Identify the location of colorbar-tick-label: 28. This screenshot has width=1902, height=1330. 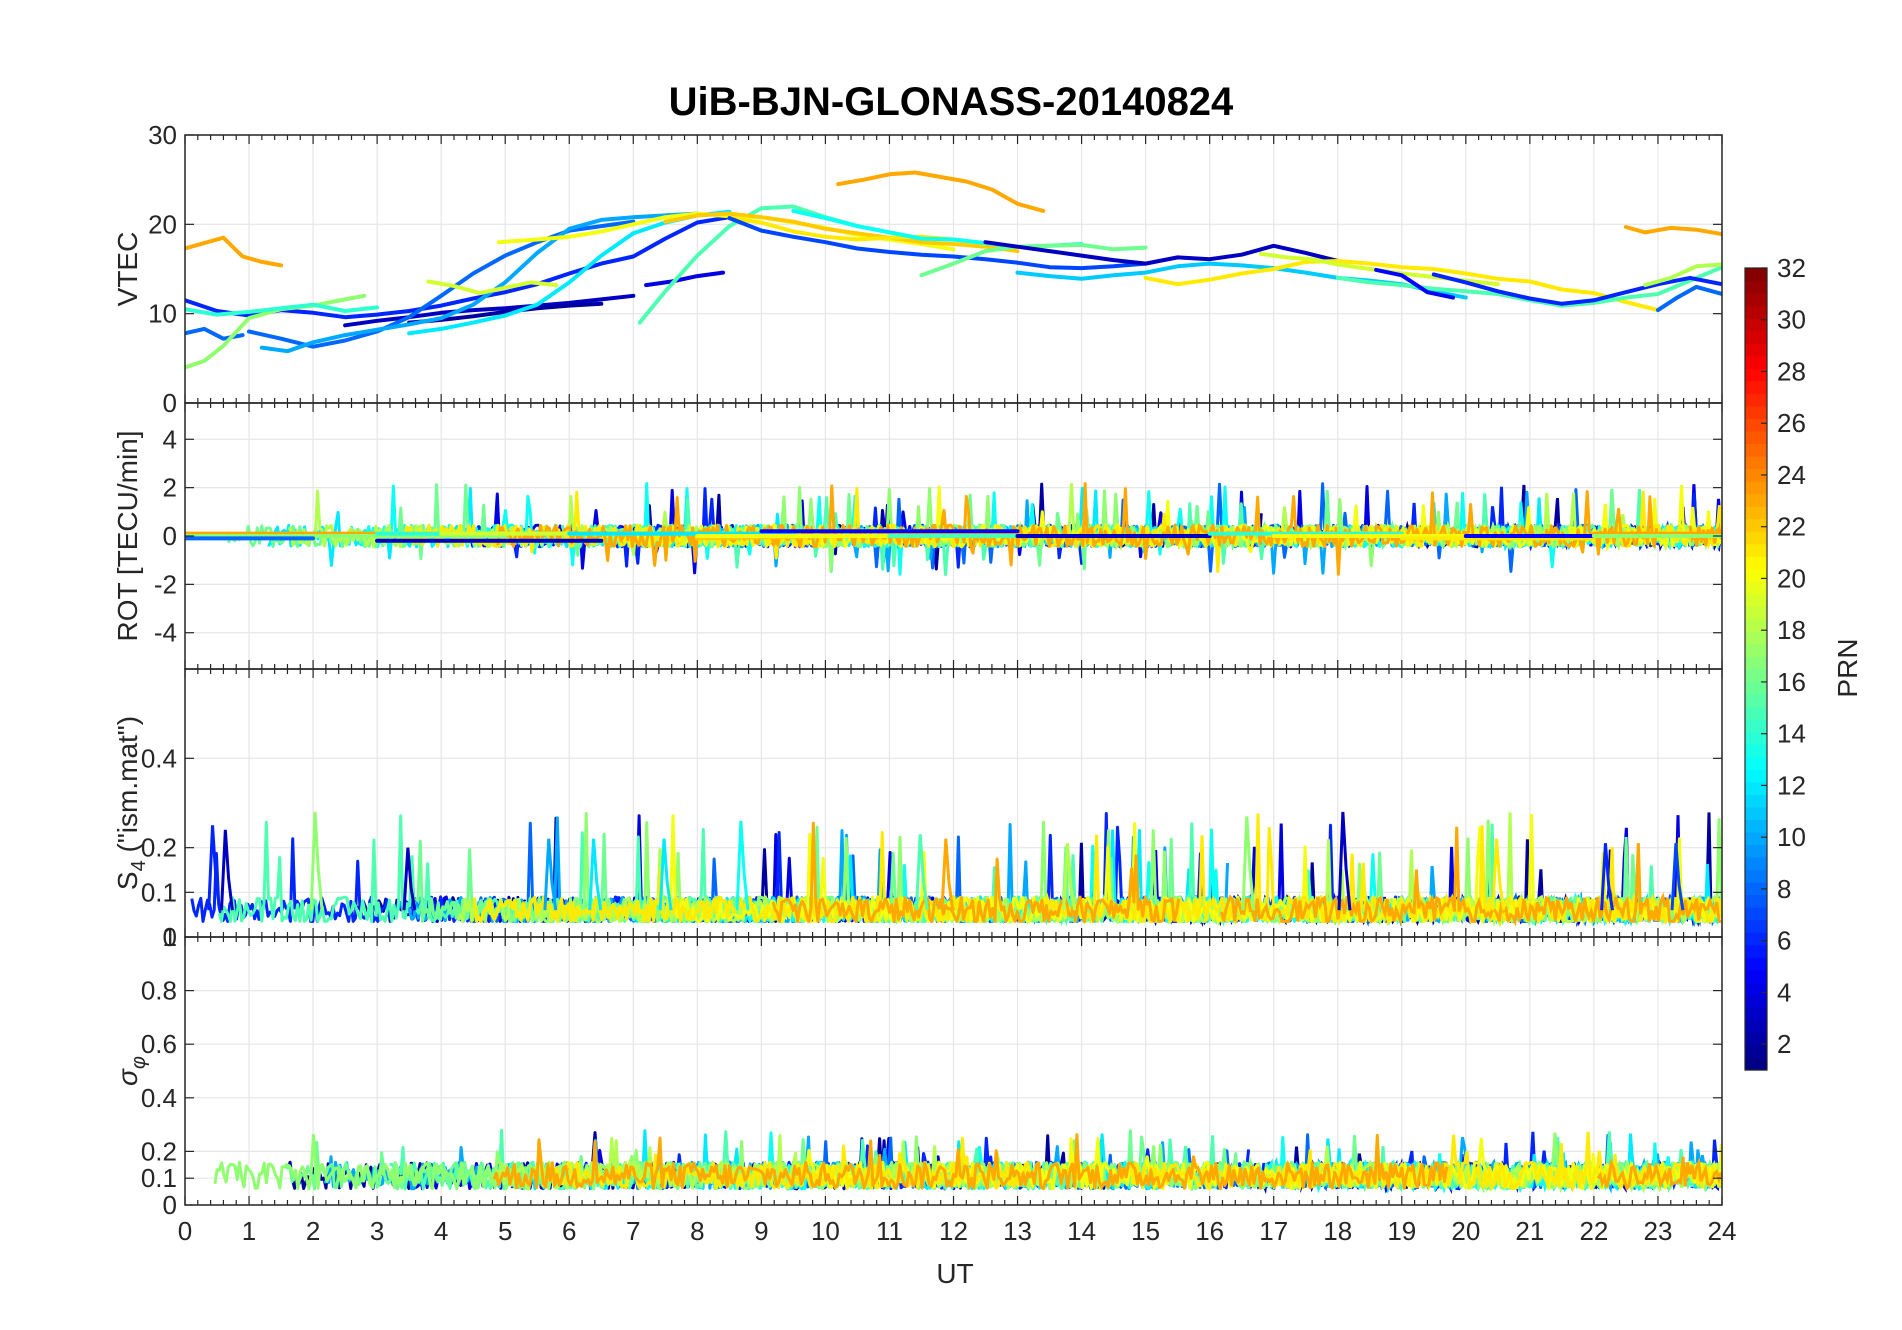
(1791, 371).